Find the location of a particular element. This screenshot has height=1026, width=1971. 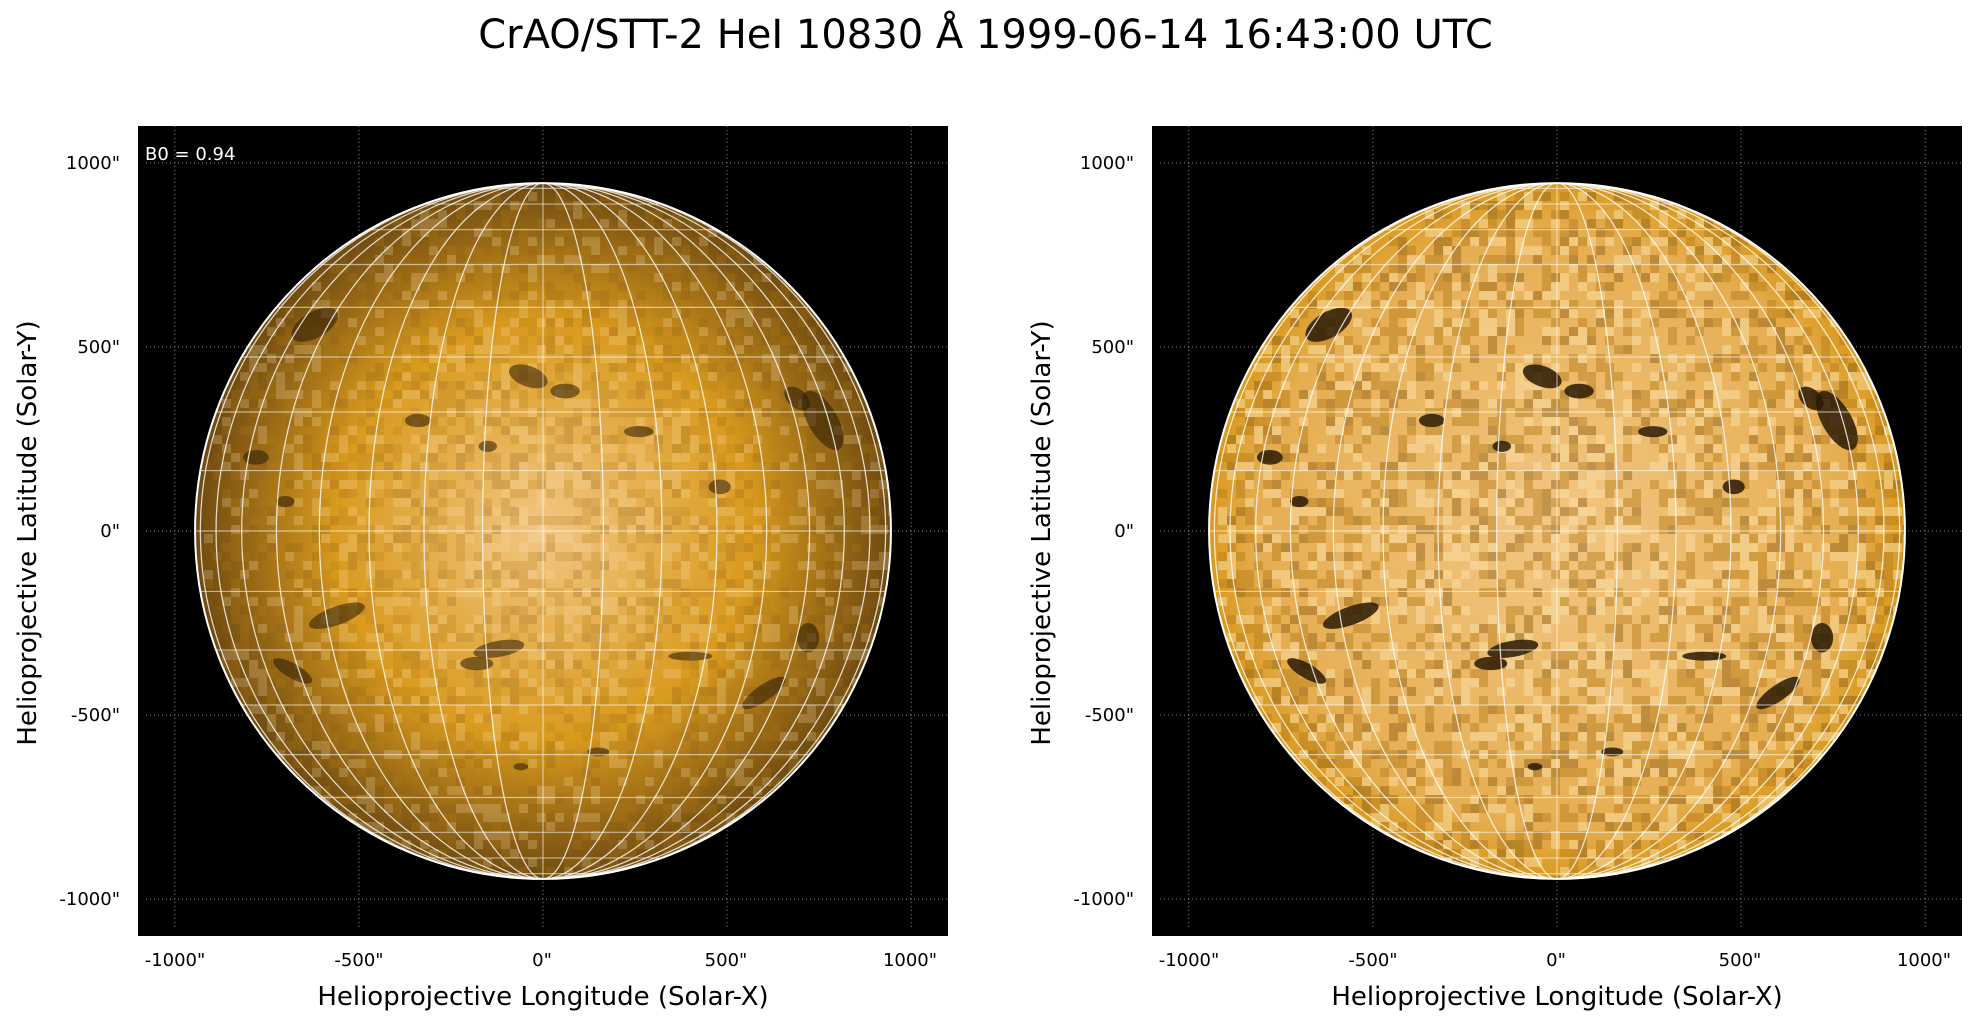

ytick-left-neg500: -500" is located at coordinates (95, 715).